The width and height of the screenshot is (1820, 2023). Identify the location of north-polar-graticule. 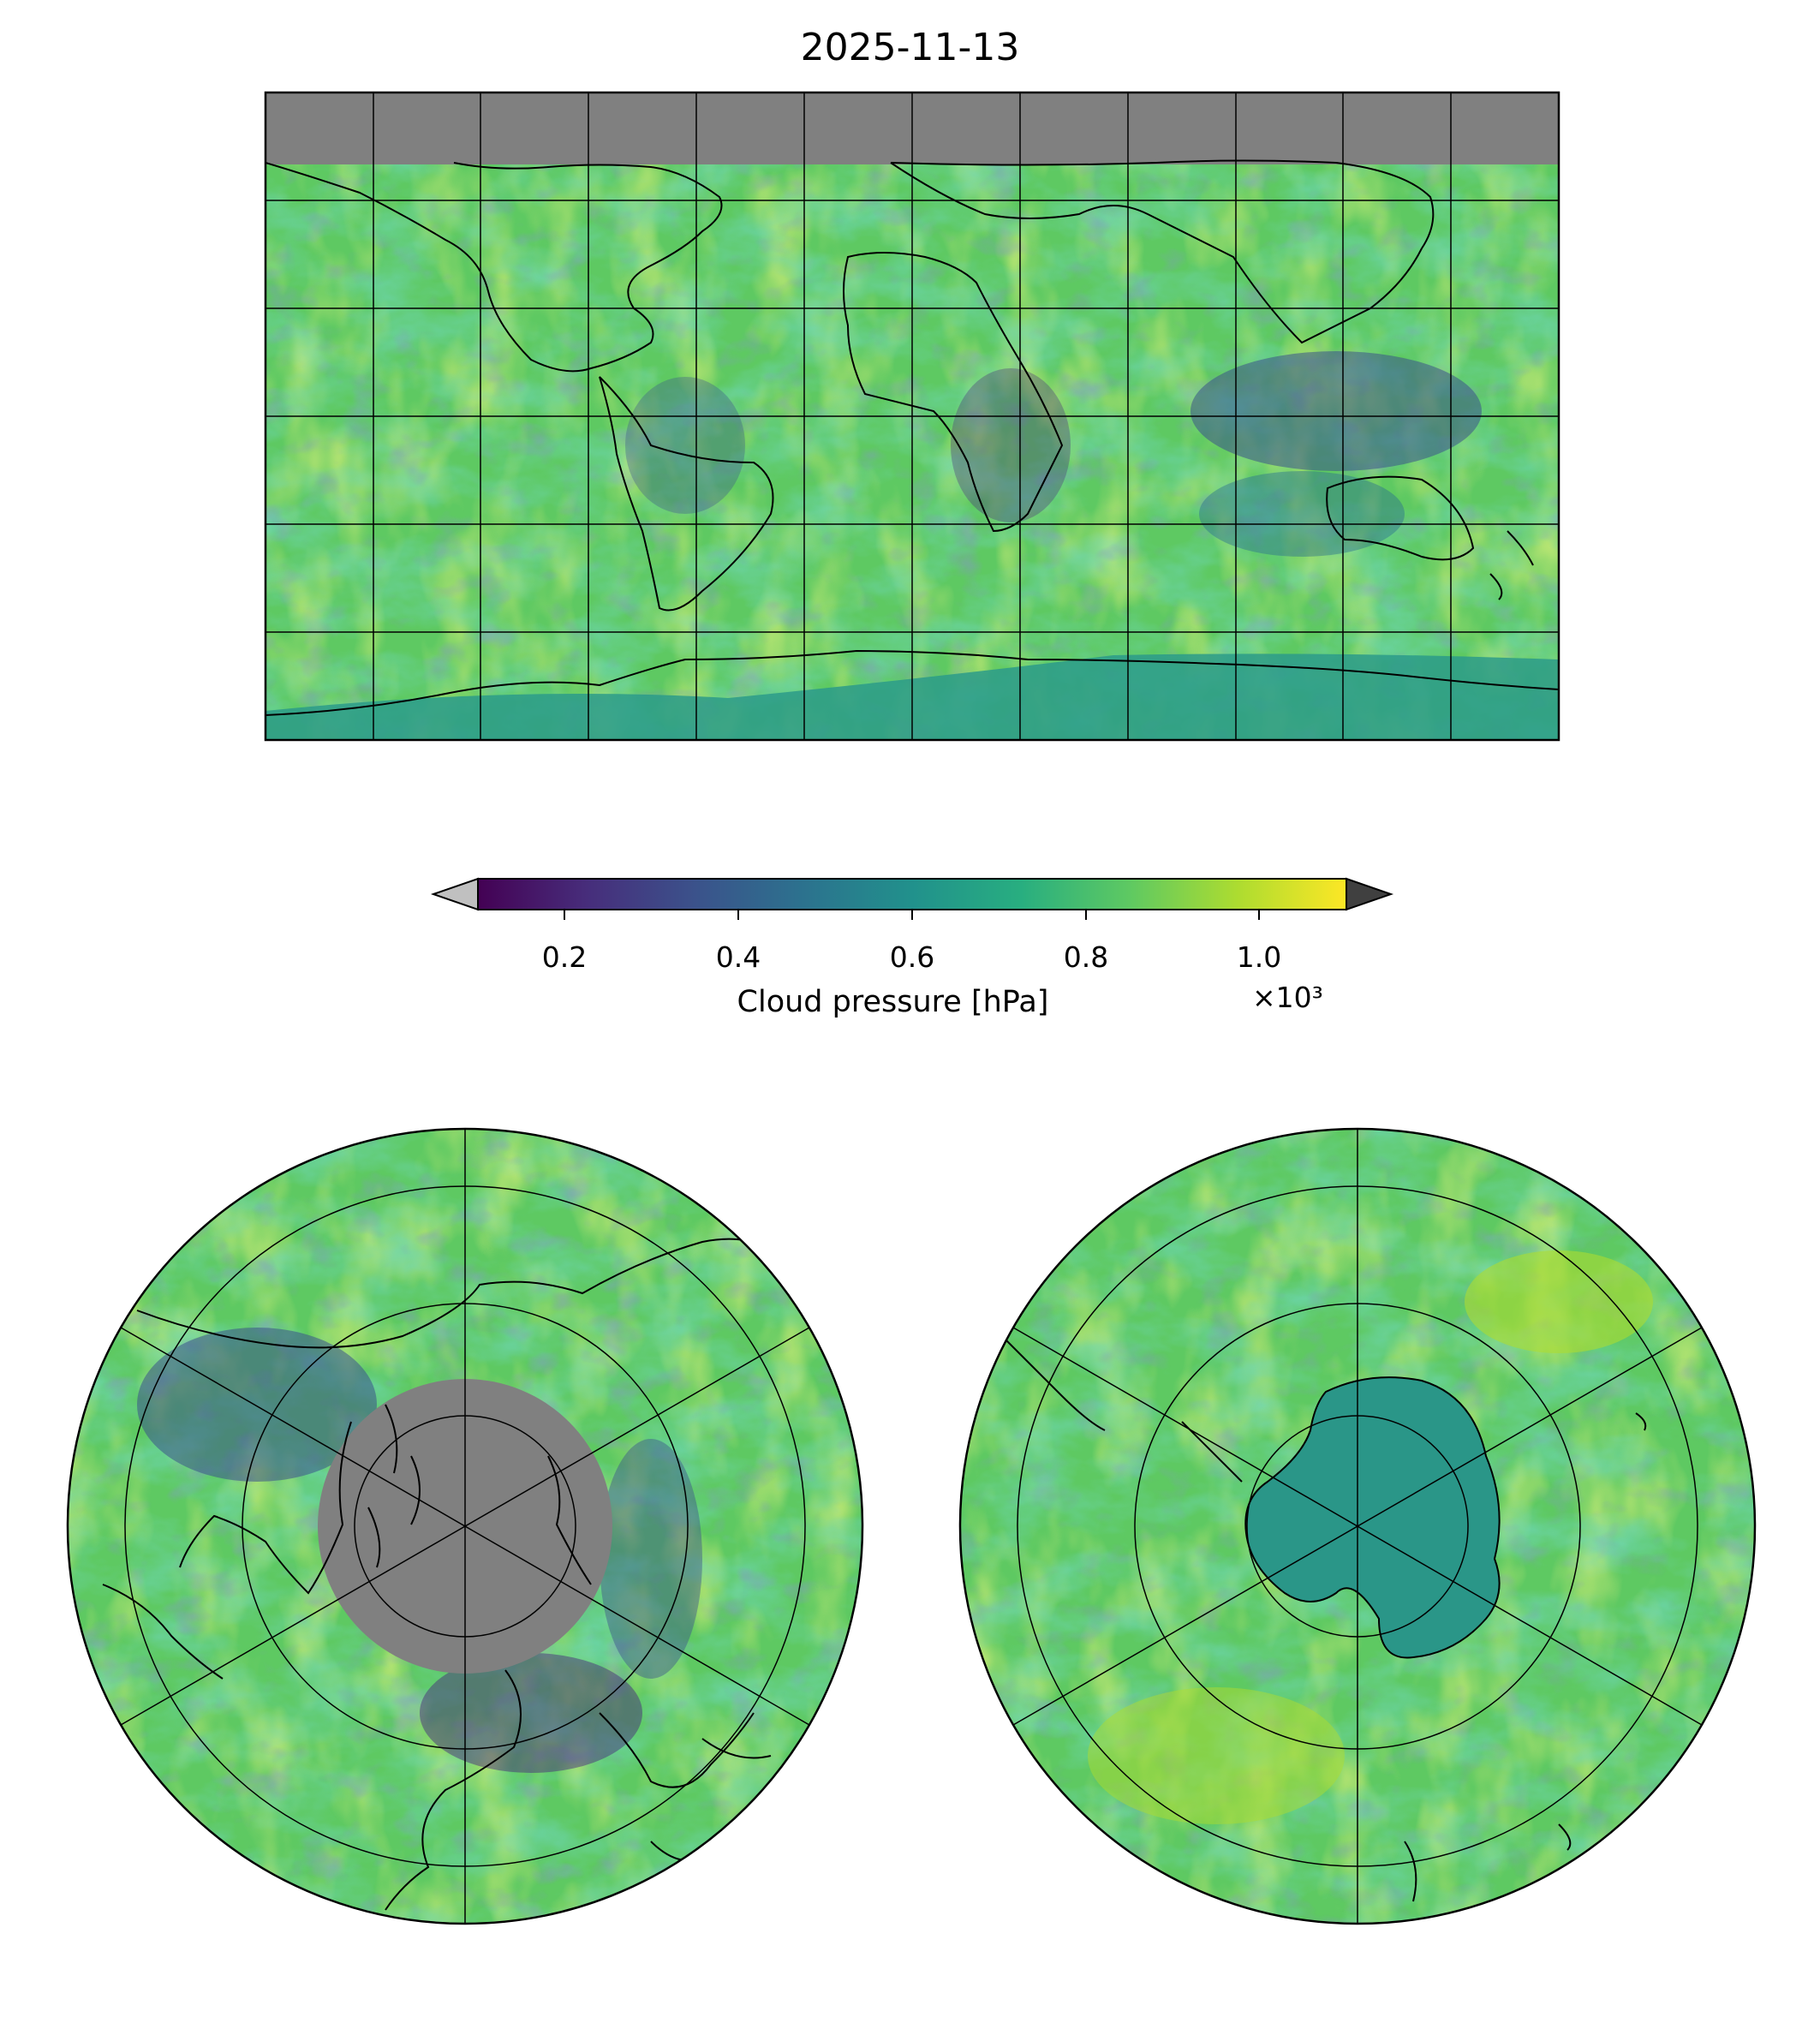
(465, 1526).